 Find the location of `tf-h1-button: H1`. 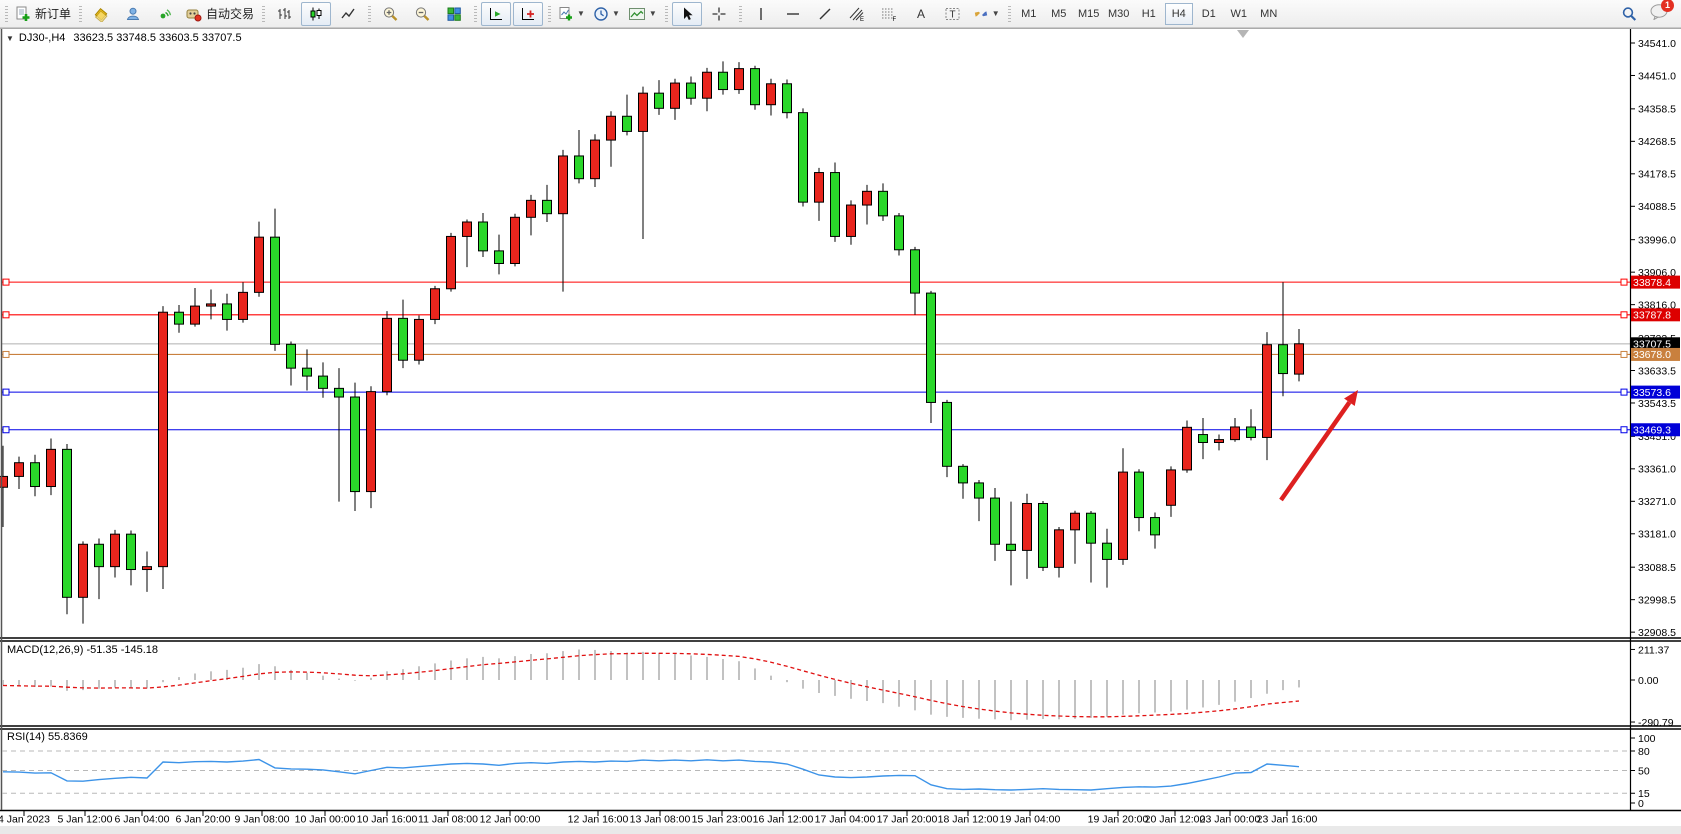

tf-h1-button: H1 is located at coordinates (1148, 13).